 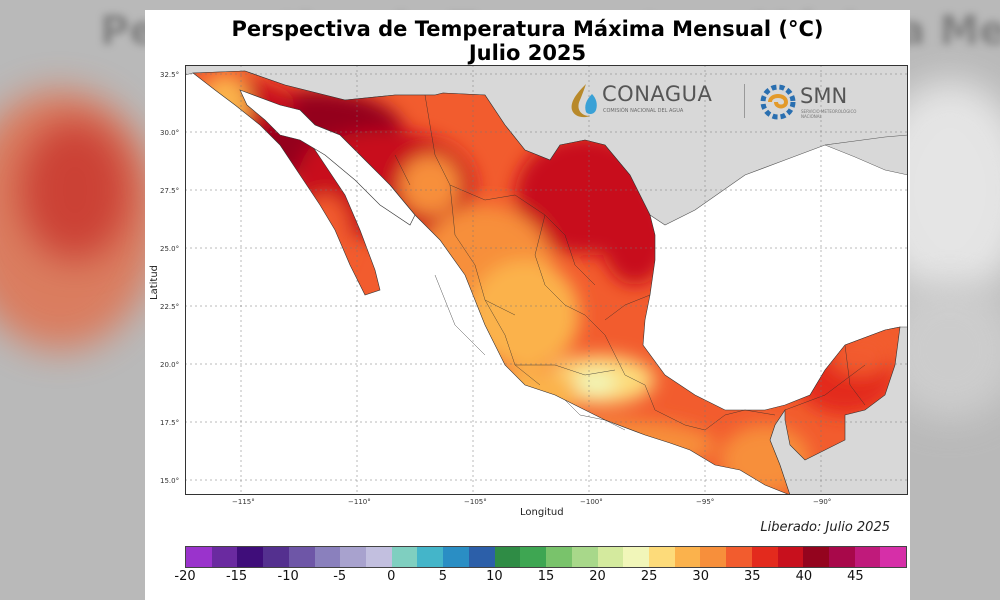 I want to click on lat-tick-label: 27.5°, so click(x=170, y=191).